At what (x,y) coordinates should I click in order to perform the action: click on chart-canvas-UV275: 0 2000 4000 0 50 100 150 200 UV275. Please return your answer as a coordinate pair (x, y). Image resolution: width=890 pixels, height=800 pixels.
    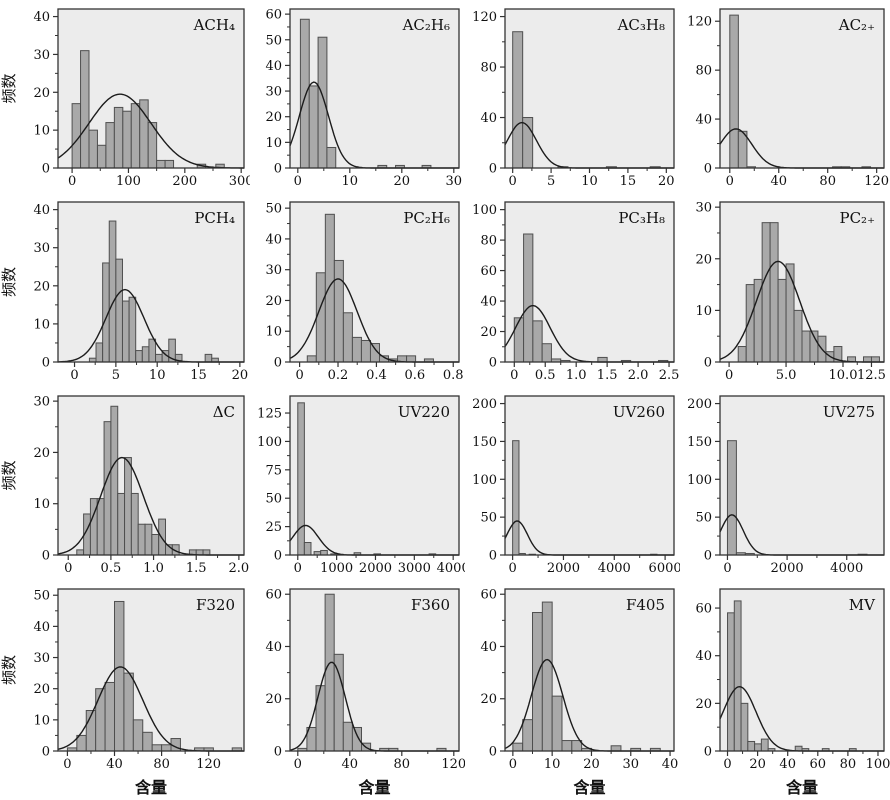
    Looking at the image, I should click on (786, 485).